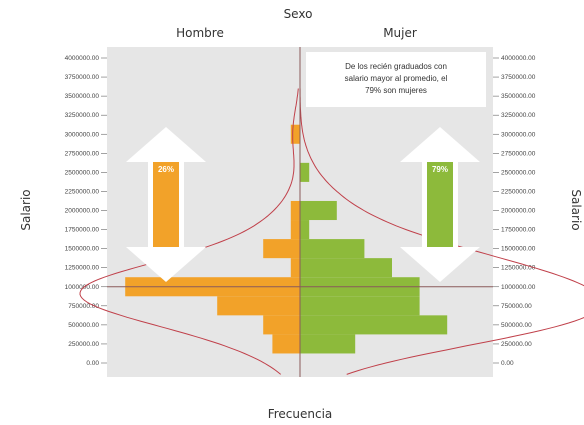  I want to click on annotation-line-3: 79% son mujeres, so click(396, 90).